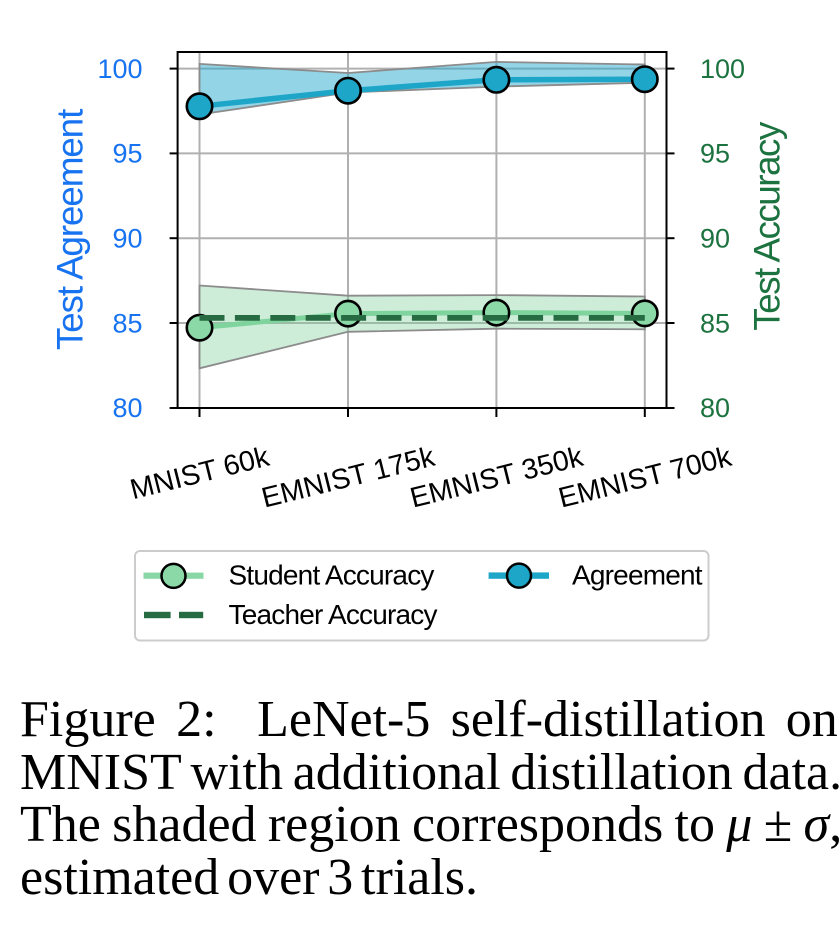 This screenshot has height=930, width=840. I want to click on svg-text: Test Agreement, so click(70, 229).